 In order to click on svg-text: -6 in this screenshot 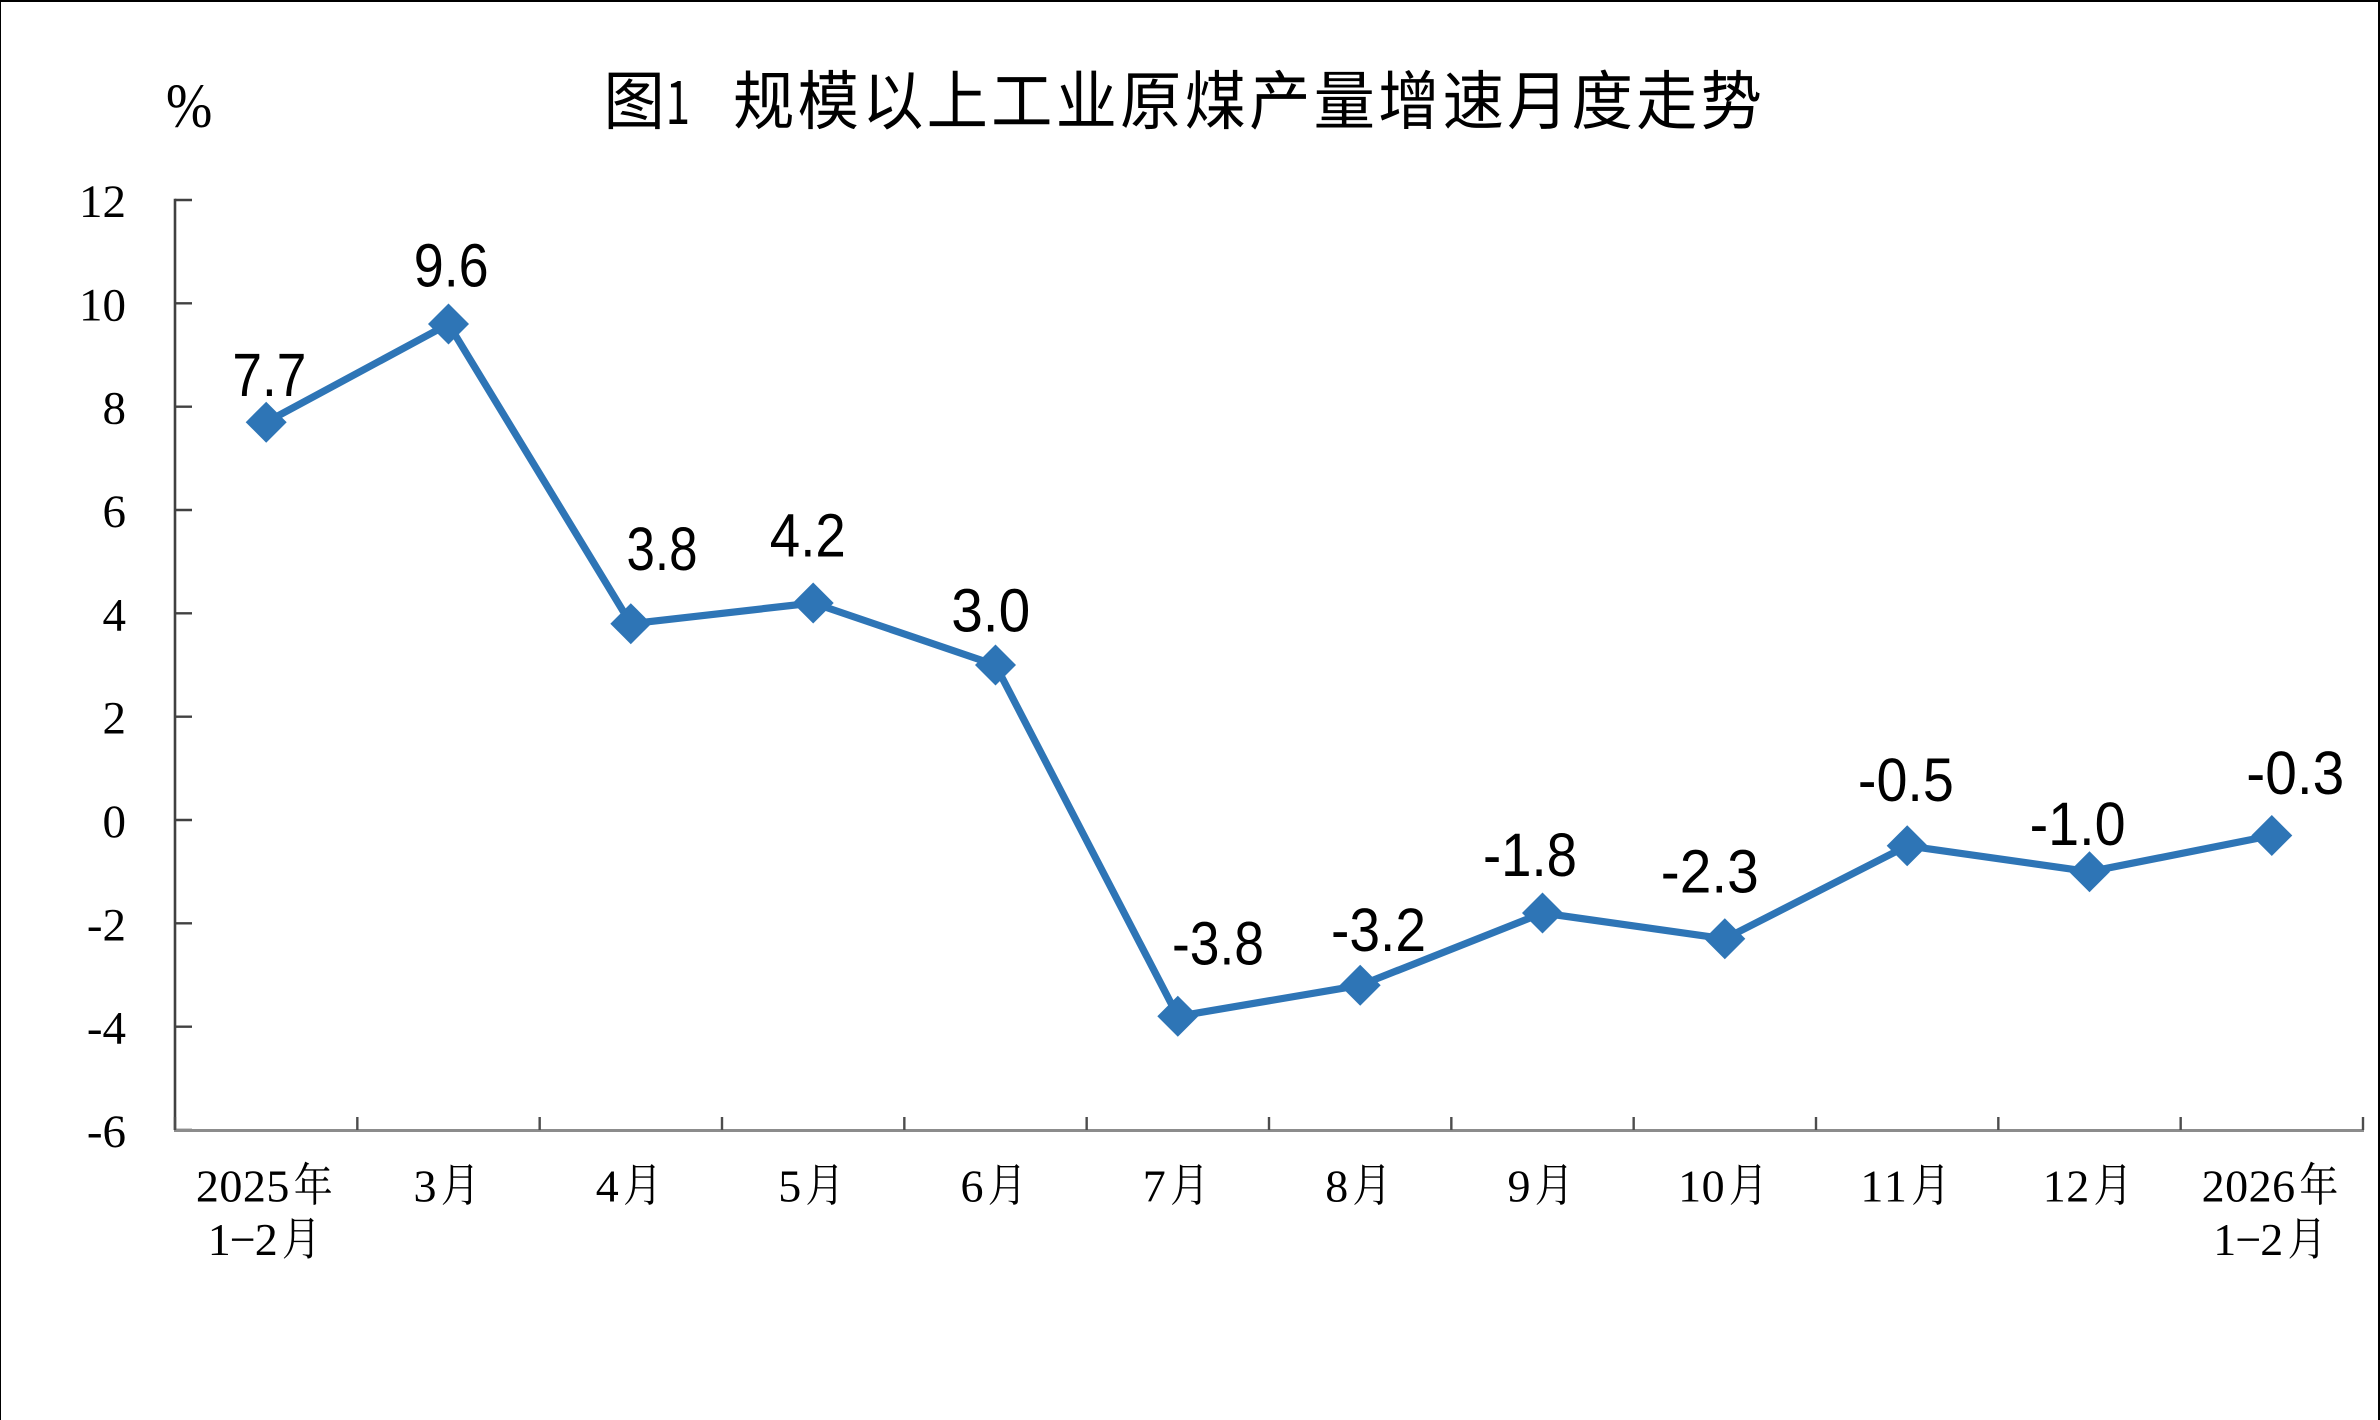, I will do `click(106, 1132)`.